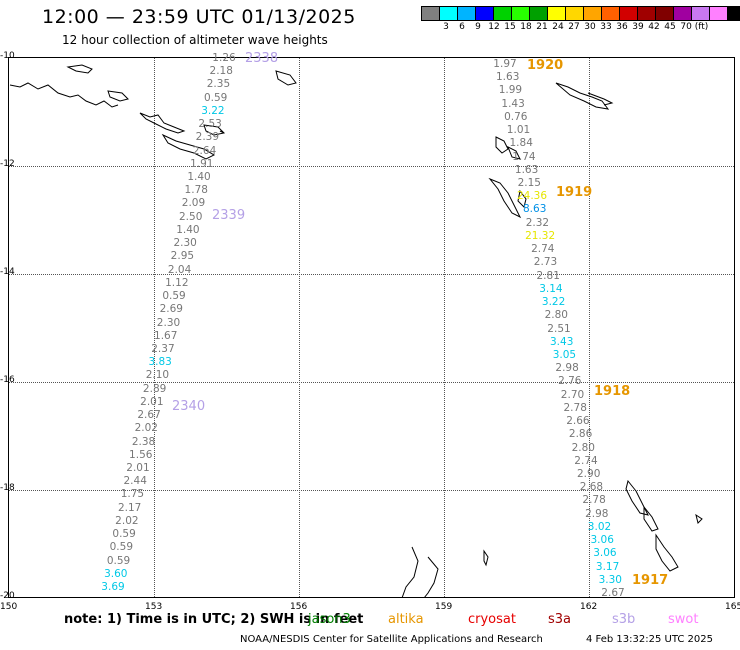  What do you see at coordinates (732, 607) in the screenshot?
I see `x-tick-label: 165` at bounding box center [732, 607].